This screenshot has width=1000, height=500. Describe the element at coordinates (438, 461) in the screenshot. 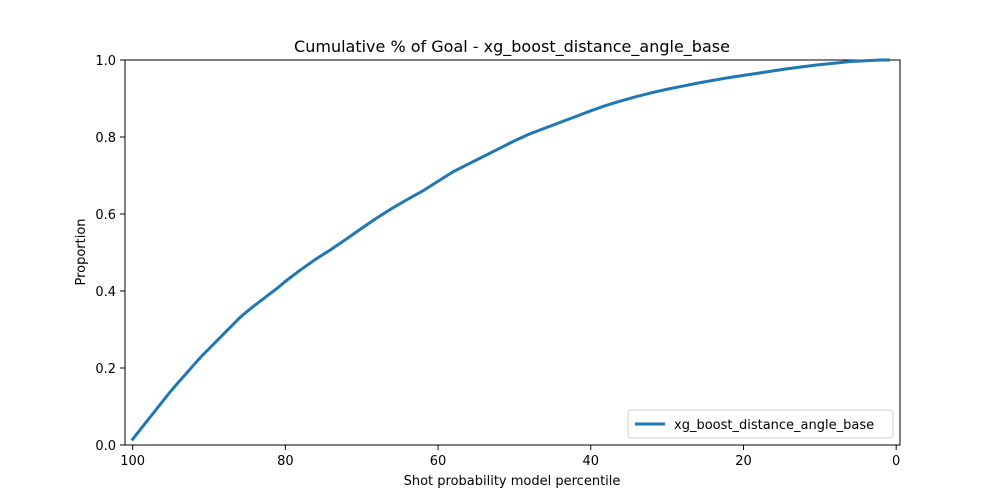

I see `x-tick-label: 60` at that location.